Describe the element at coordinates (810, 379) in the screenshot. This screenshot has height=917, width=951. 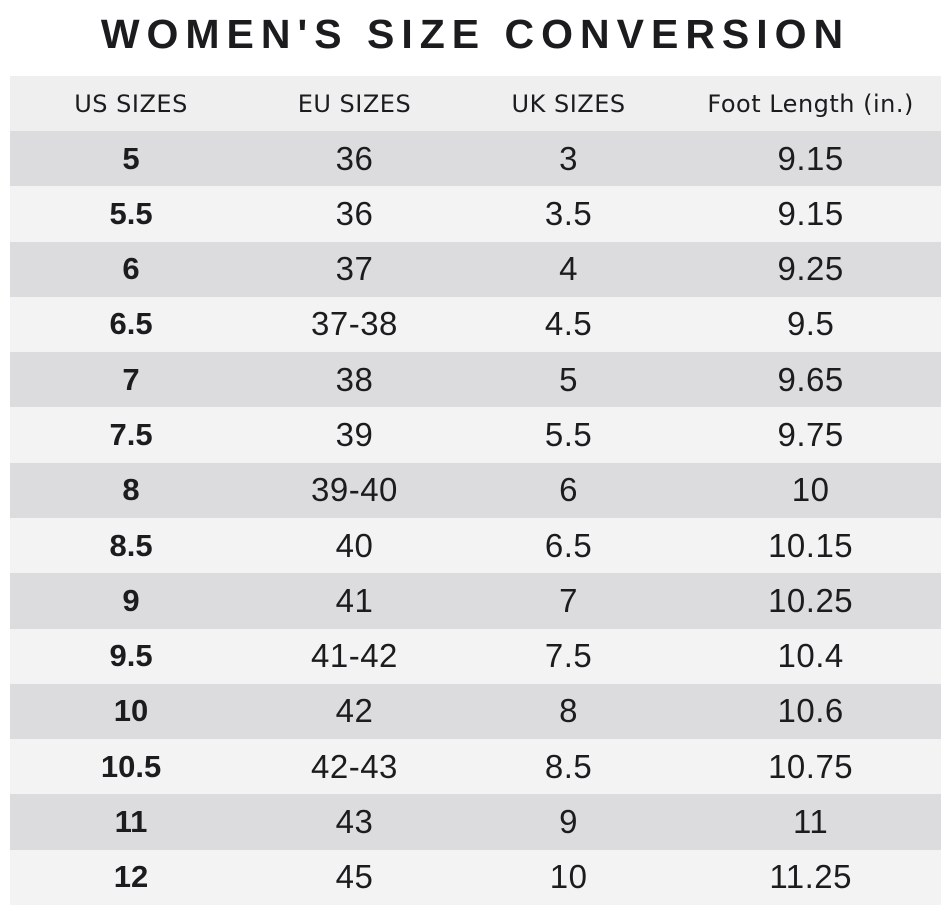
I see `cell-foot-length: 9.65` at that location.